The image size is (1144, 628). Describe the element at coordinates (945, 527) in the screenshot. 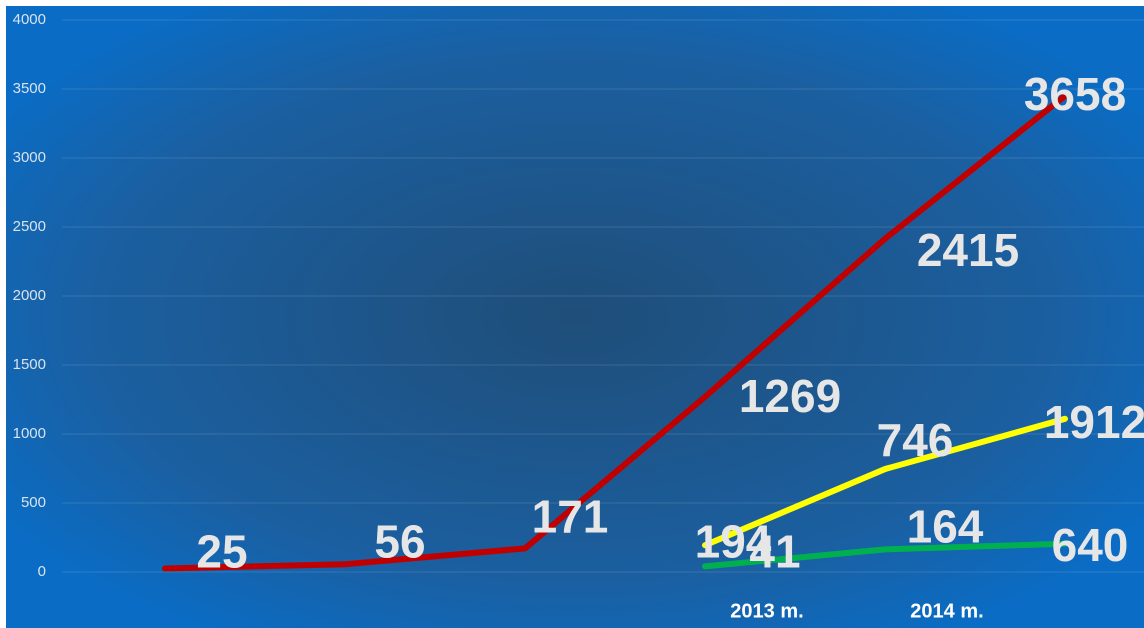

I see `data-label: 164` at that location.